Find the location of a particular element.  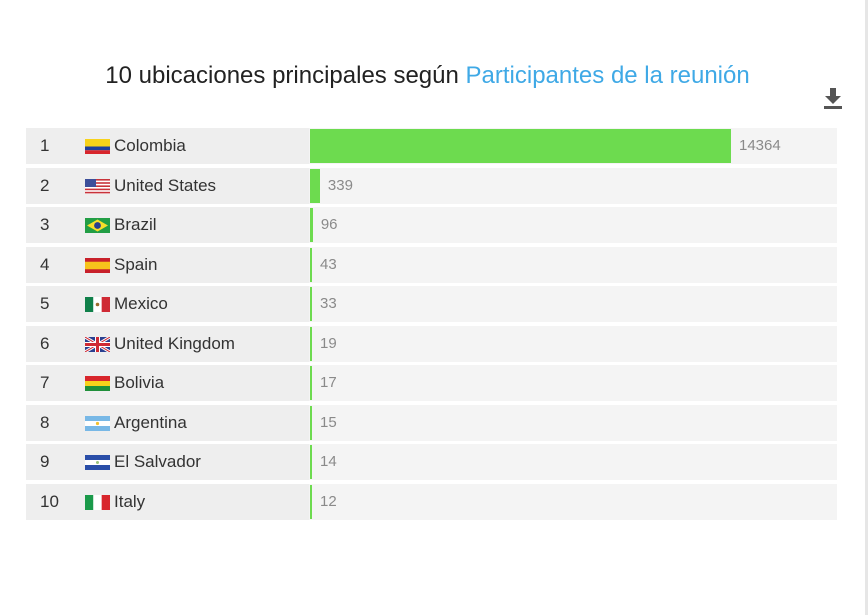

rank-label: 5 is located at coordinates (45, 303).